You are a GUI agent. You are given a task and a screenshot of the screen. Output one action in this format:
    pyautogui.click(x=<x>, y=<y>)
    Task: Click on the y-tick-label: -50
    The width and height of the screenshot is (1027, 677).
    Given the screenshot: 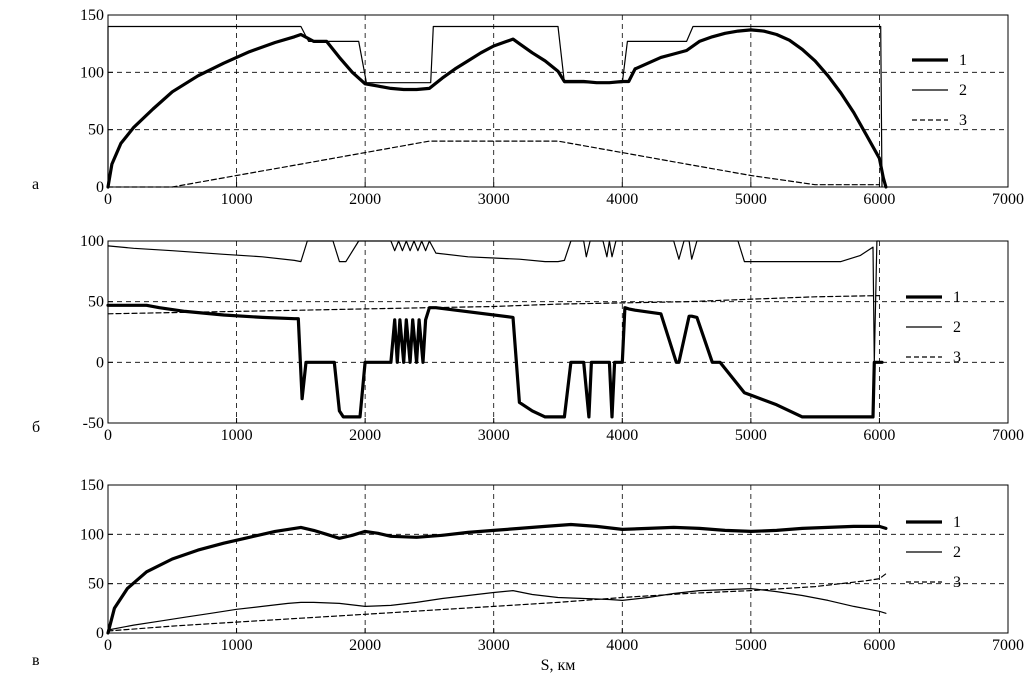 What is the action you would take?
    pyautogui.click(x=93, y=423)
    